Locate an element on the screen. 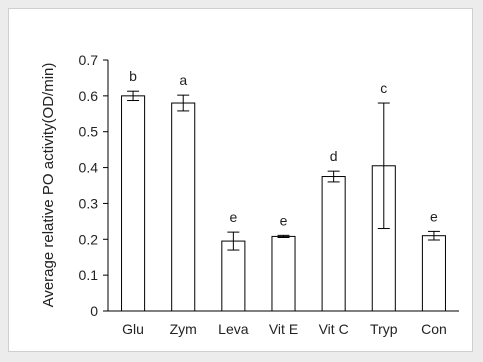 The height and width of the screenshot is (362, 483). y-tick-label: 0.1 is located at coordinates (89, 275).